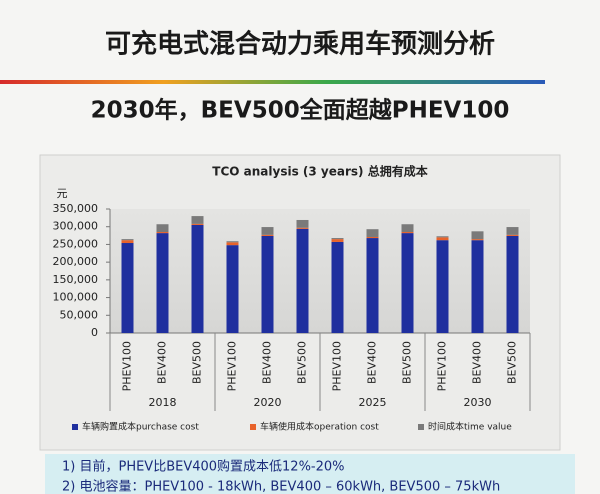 The image size is (600, 494). I want to click on slide-title: 可充电式混合动力乘用车预测分析, so click(300, 44).